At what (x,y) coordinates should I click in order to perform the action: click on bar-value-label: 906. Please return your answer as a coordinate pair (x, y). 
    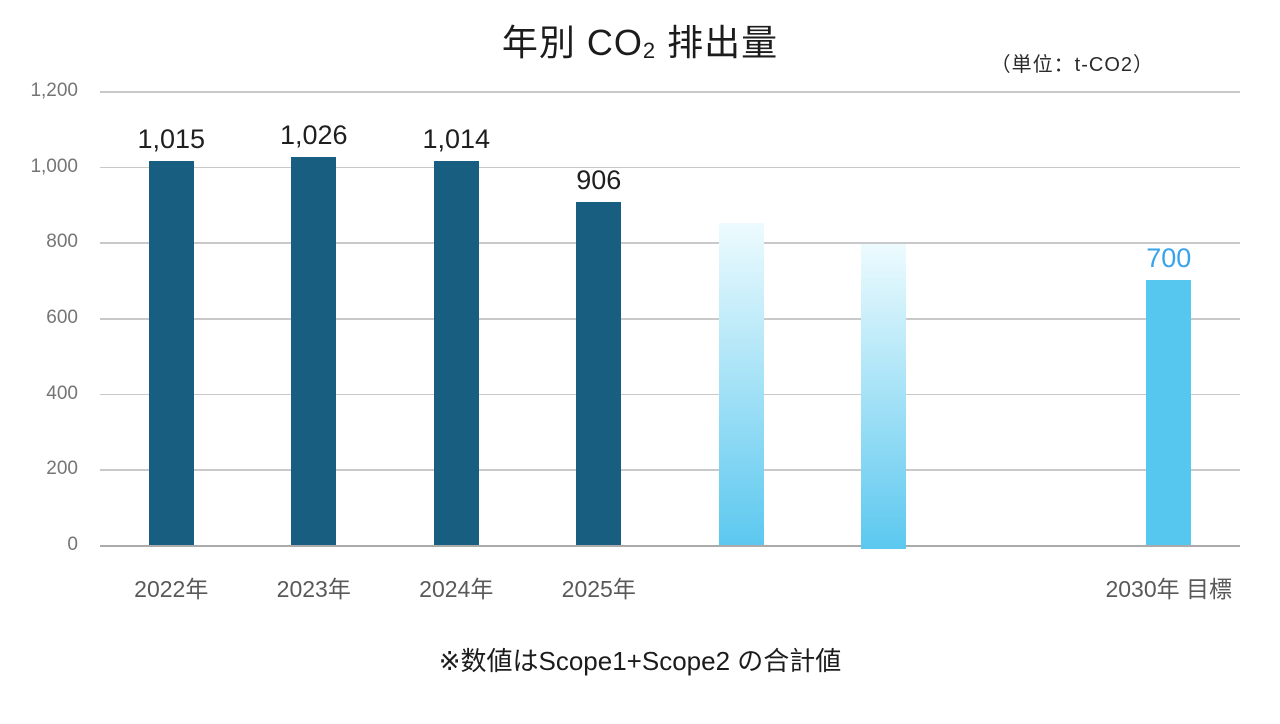
    Looking at the image, I should click on (599, 180).